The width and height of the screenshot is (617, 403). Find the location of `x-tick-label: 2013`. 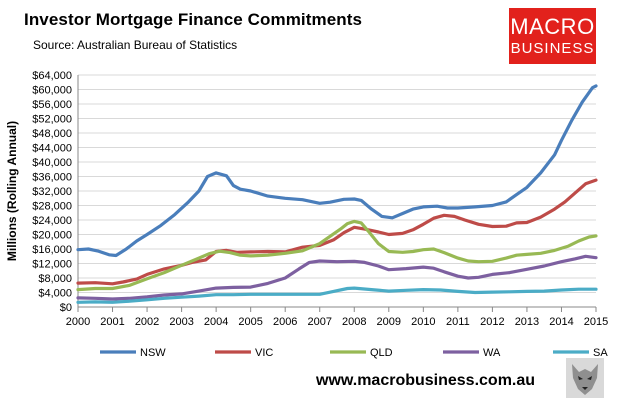

x-tick-label: 2013 is located at coordinates (527, 322).